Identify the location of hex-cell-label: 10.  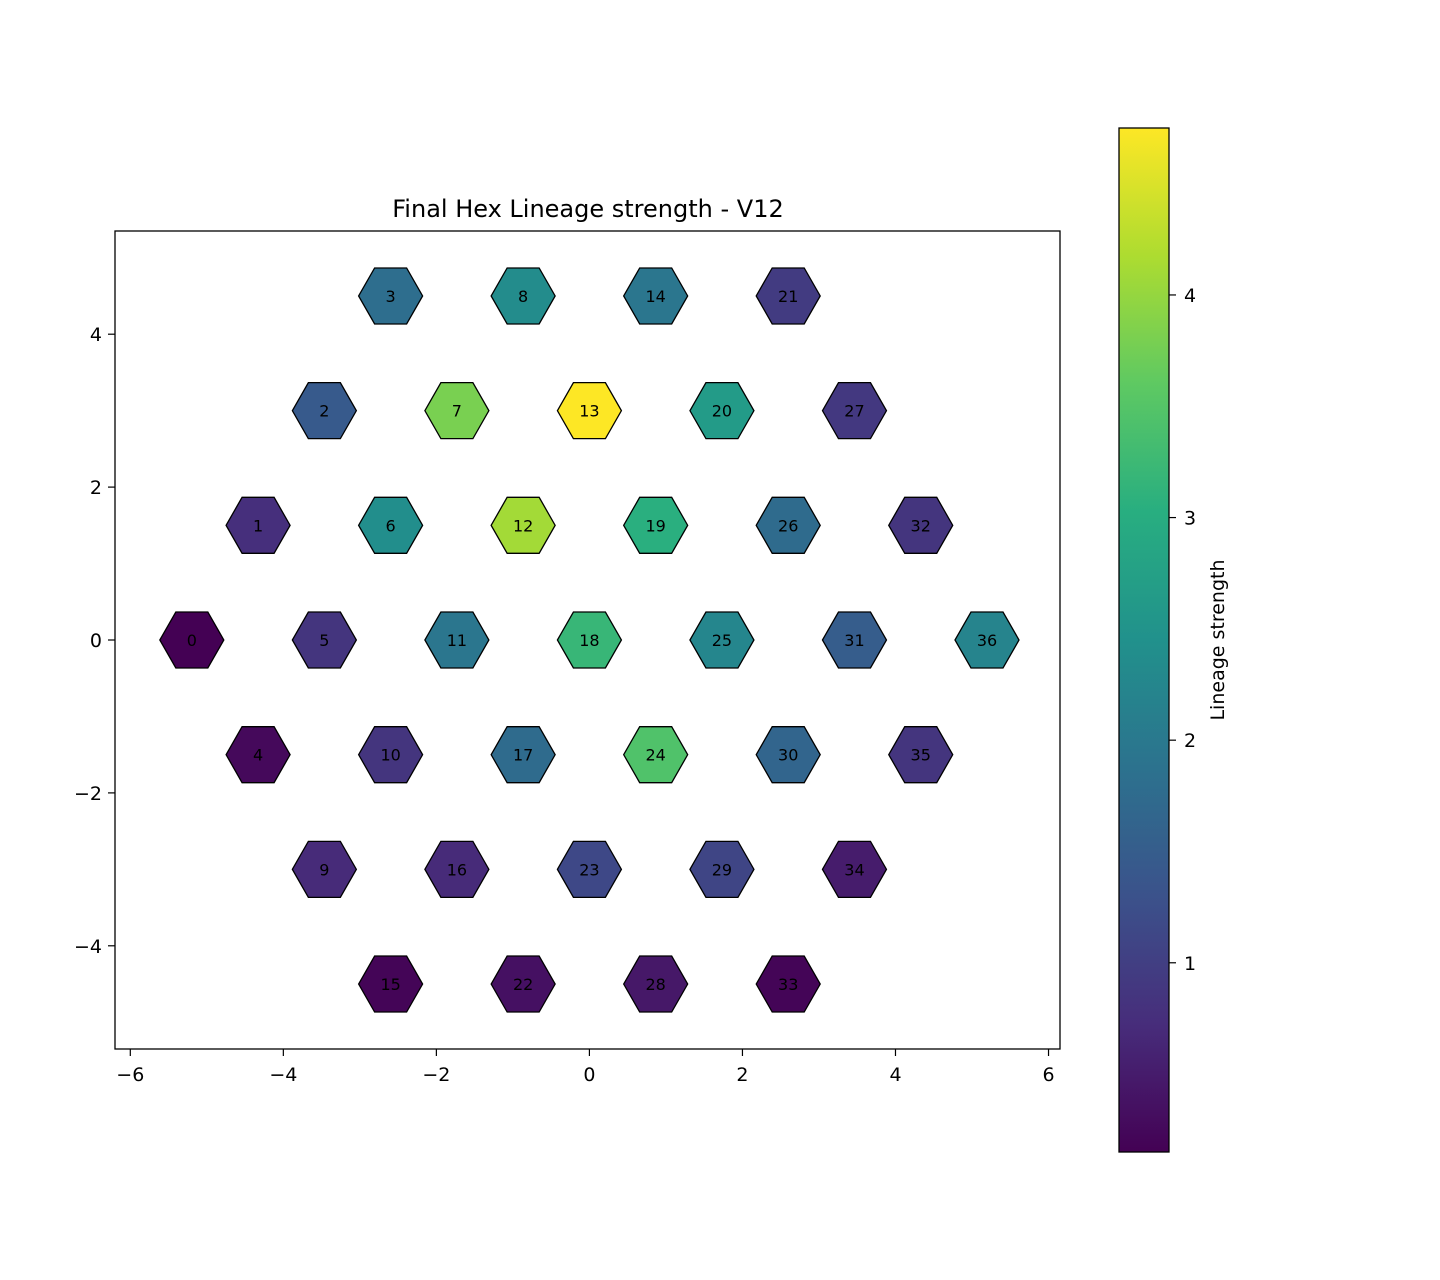
(390, 755).